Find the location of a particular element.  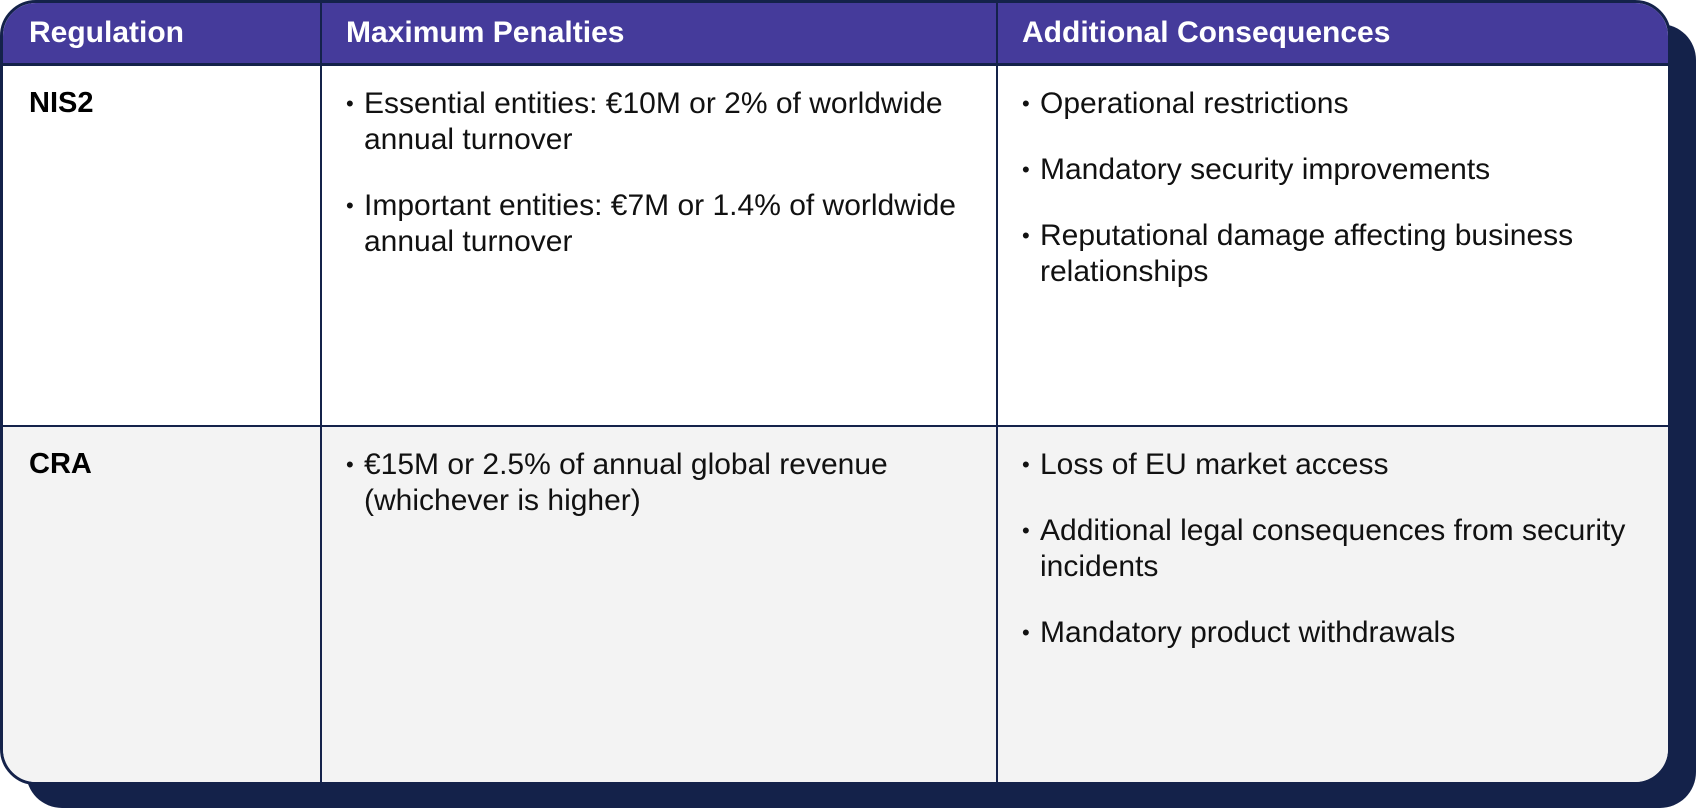

list-item: Operational restrictions is located at coordinates (1333, 104).